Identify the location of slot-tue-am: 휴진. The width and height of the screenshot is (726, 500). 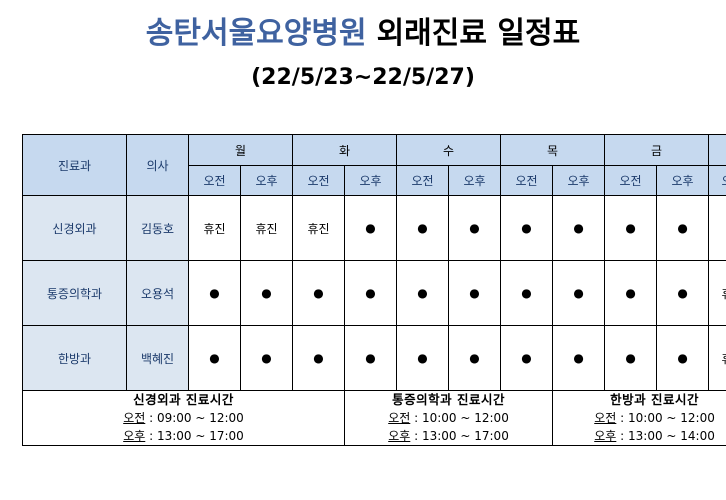
(319, 228).